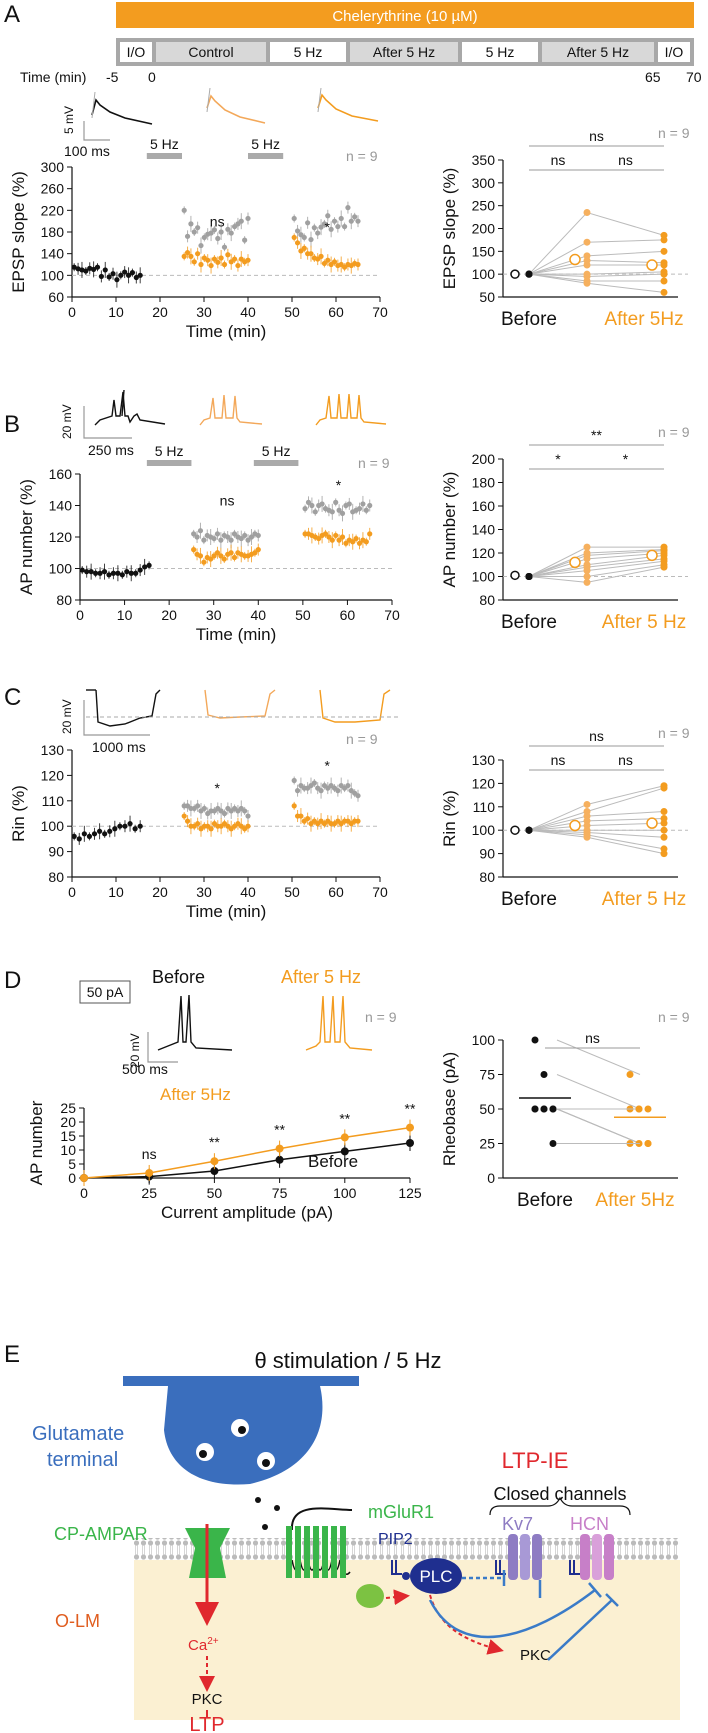  I want to click on x-tick-label: 40, so click(248, 312).